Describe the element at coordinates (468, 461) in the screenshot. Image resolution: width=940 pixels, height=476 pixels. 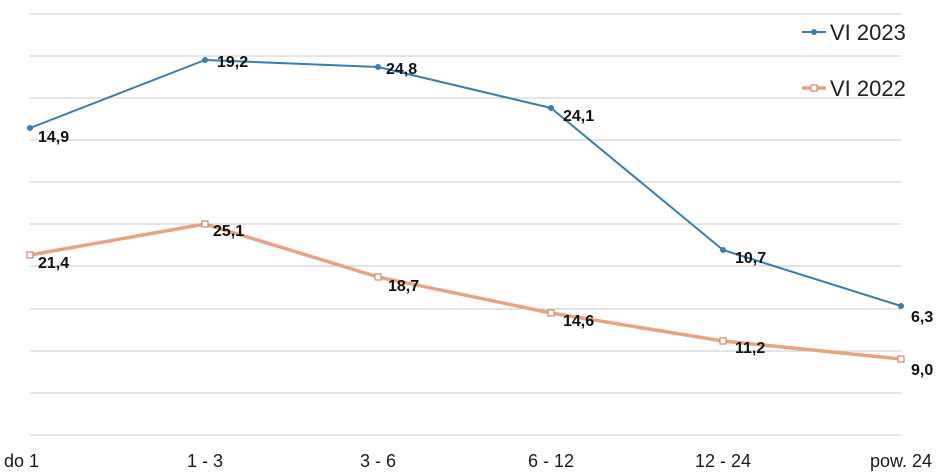
I see `x-axis-tick-labels: do 1 1 - 3 3 - 6 6 - 12 12 - 24 pow. 24` at that location.